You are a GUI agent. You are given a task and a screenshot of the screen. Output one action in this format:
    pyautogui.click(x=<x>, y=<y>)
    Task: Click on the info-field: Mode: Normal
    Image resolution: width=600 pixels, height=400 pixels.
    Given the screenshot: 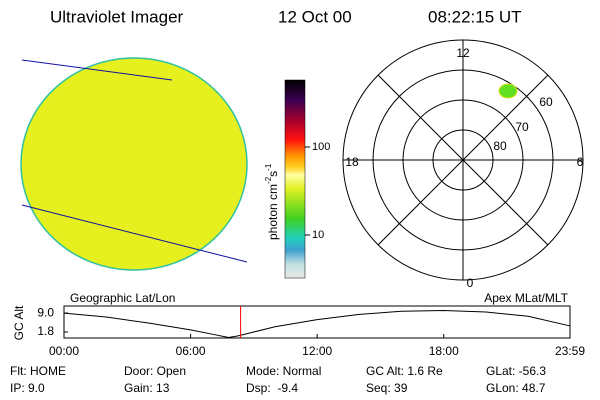 What is the action you would take?
    pyautogui.click(x=283, y=371)
    